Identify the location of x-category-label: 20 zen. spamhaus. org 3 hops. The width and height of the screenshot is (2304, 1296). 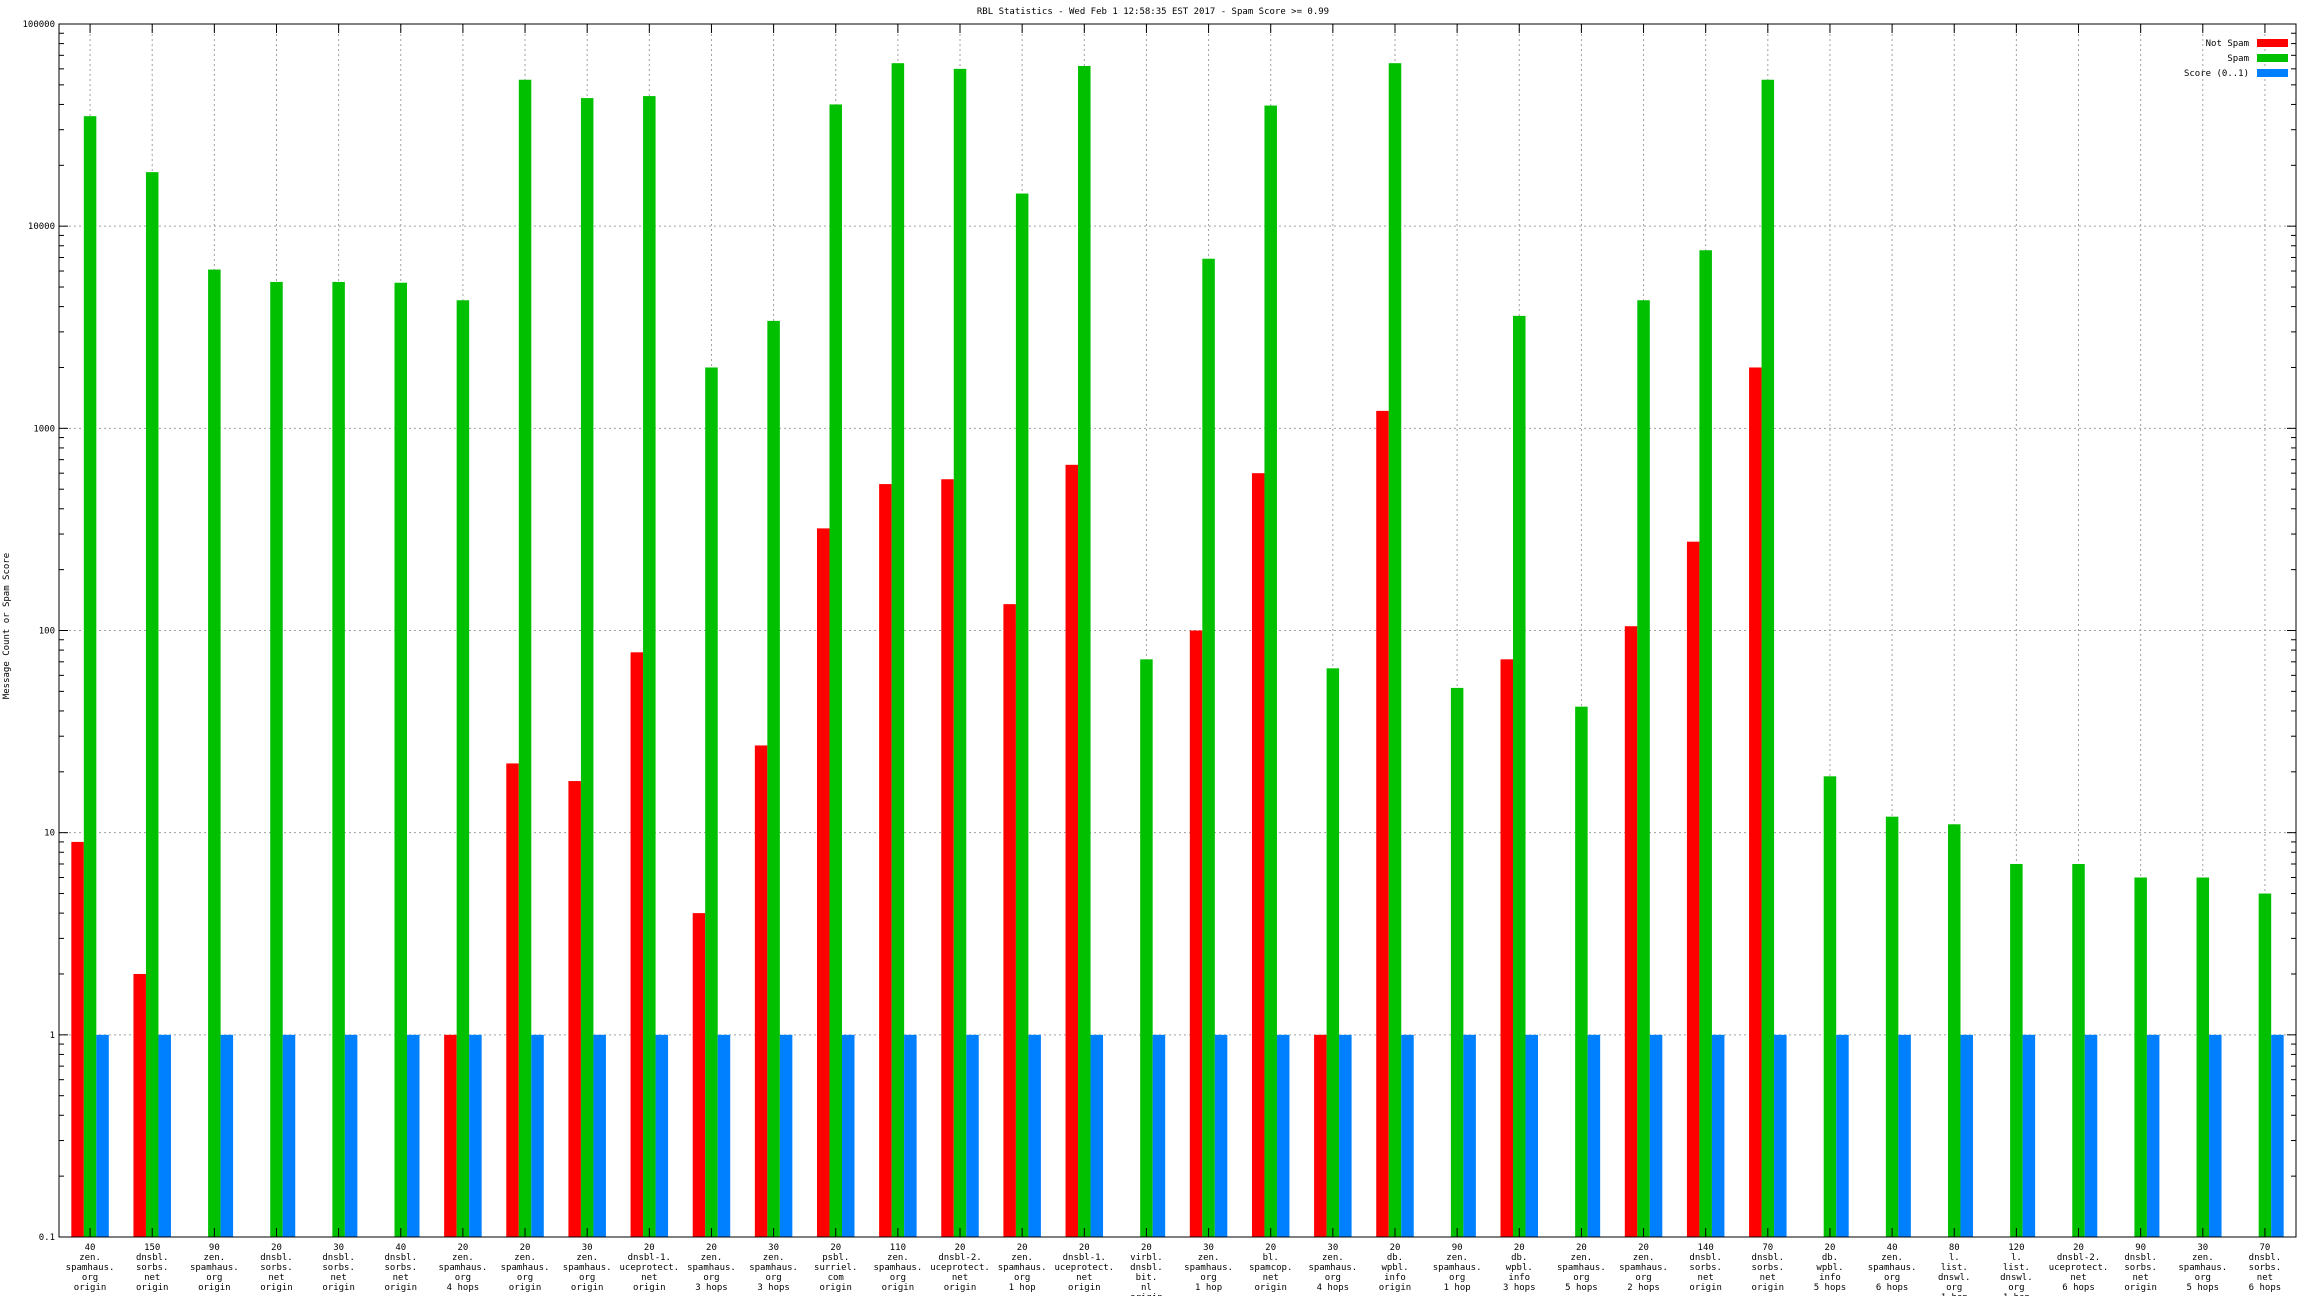
(711, 1268).